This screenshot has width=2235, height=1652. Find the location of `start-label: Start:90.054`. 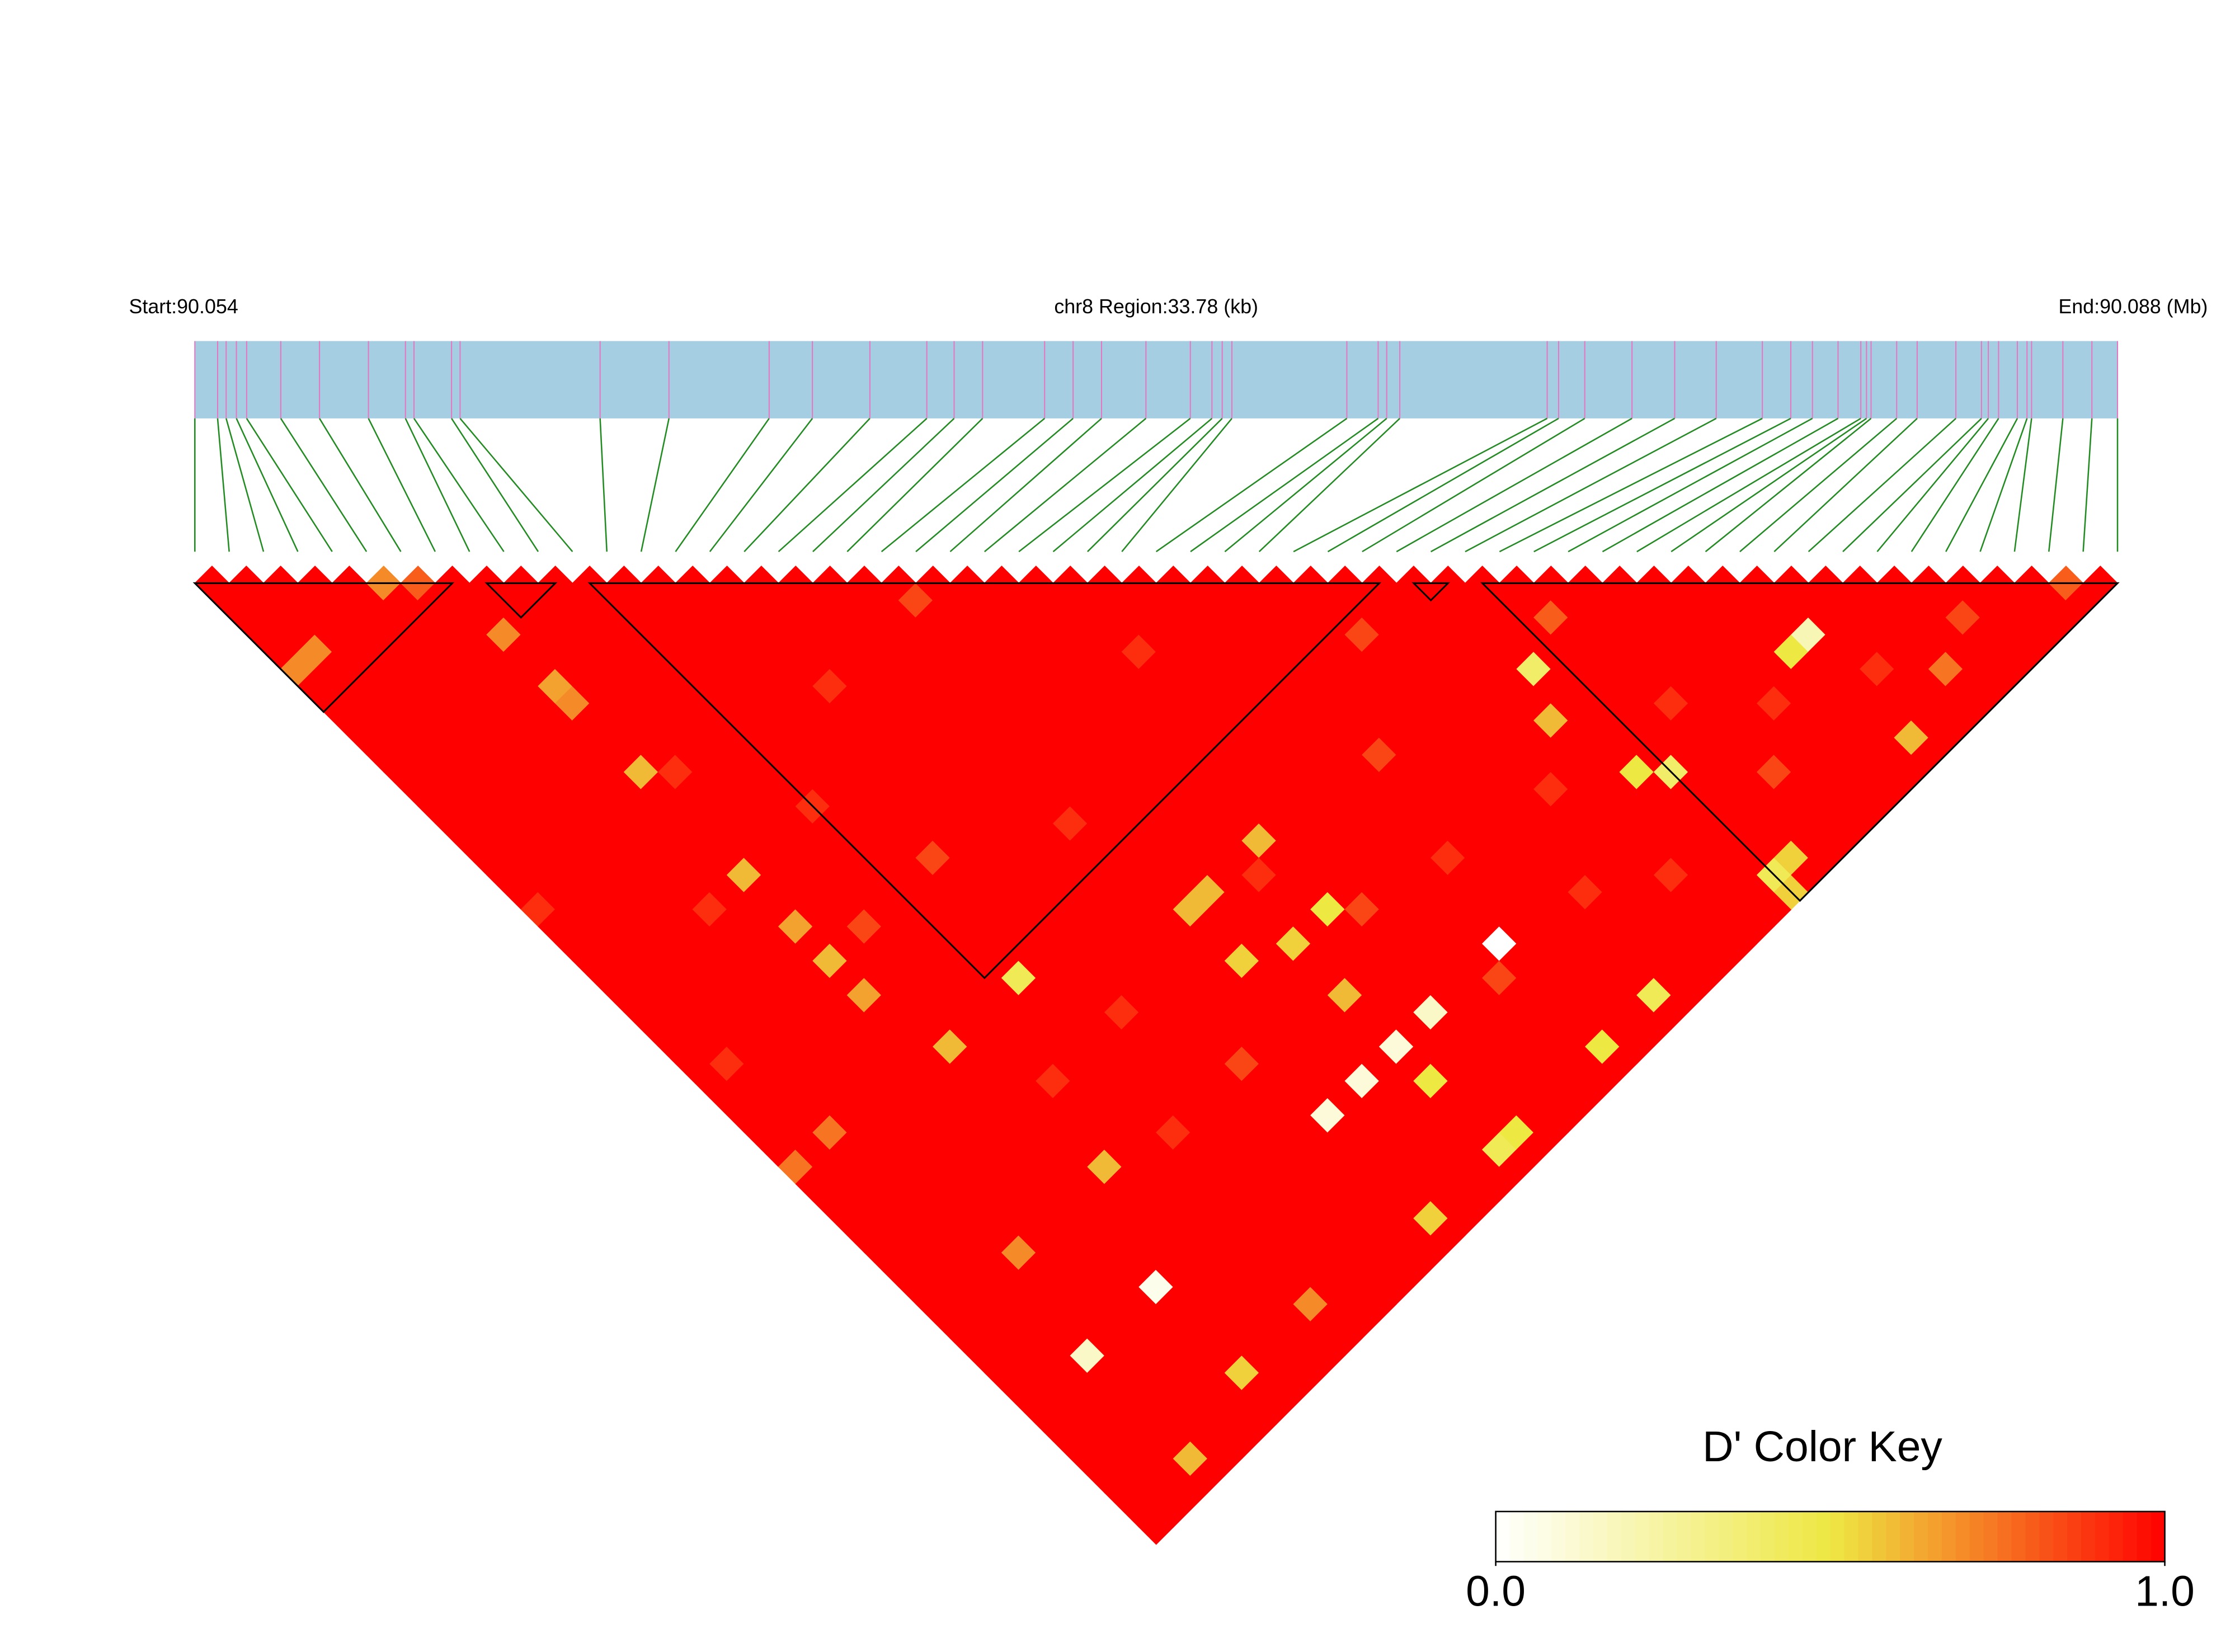

start-label: Start:90.054 is located at coordinates (183, 306).